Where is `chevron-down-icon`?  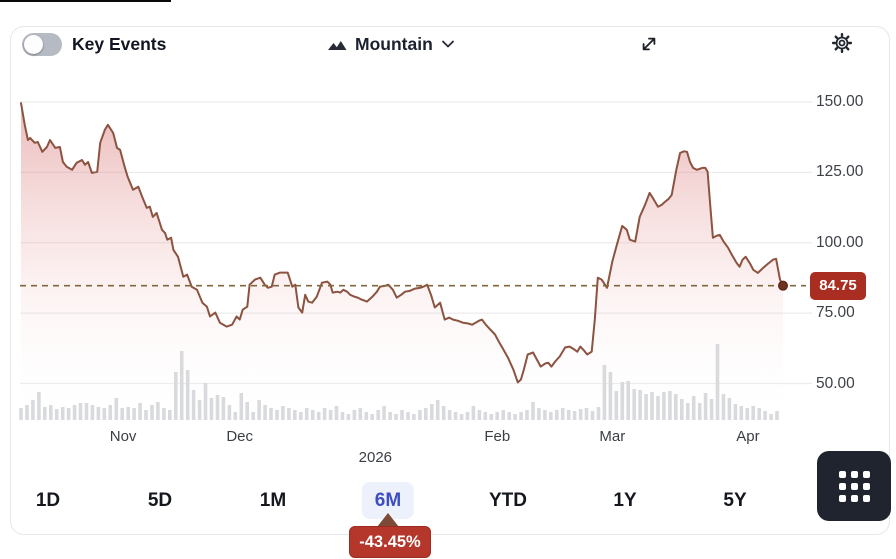
chevron-down-icon is located at coordinates (447, 44).